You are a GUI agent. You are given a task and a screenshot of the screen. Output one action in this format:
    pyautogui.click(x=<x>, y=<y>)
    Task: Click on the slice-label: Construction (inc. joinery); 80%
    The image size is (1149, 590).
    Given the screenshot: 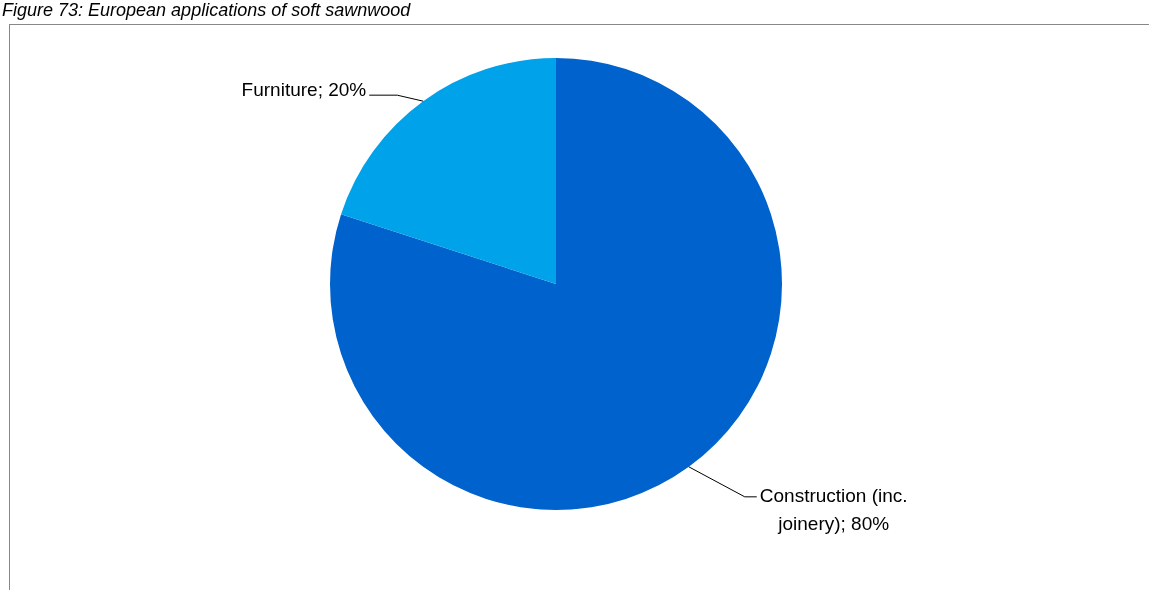 What is the action you would take?
    pyautogui.click(x=833, y=510)
    